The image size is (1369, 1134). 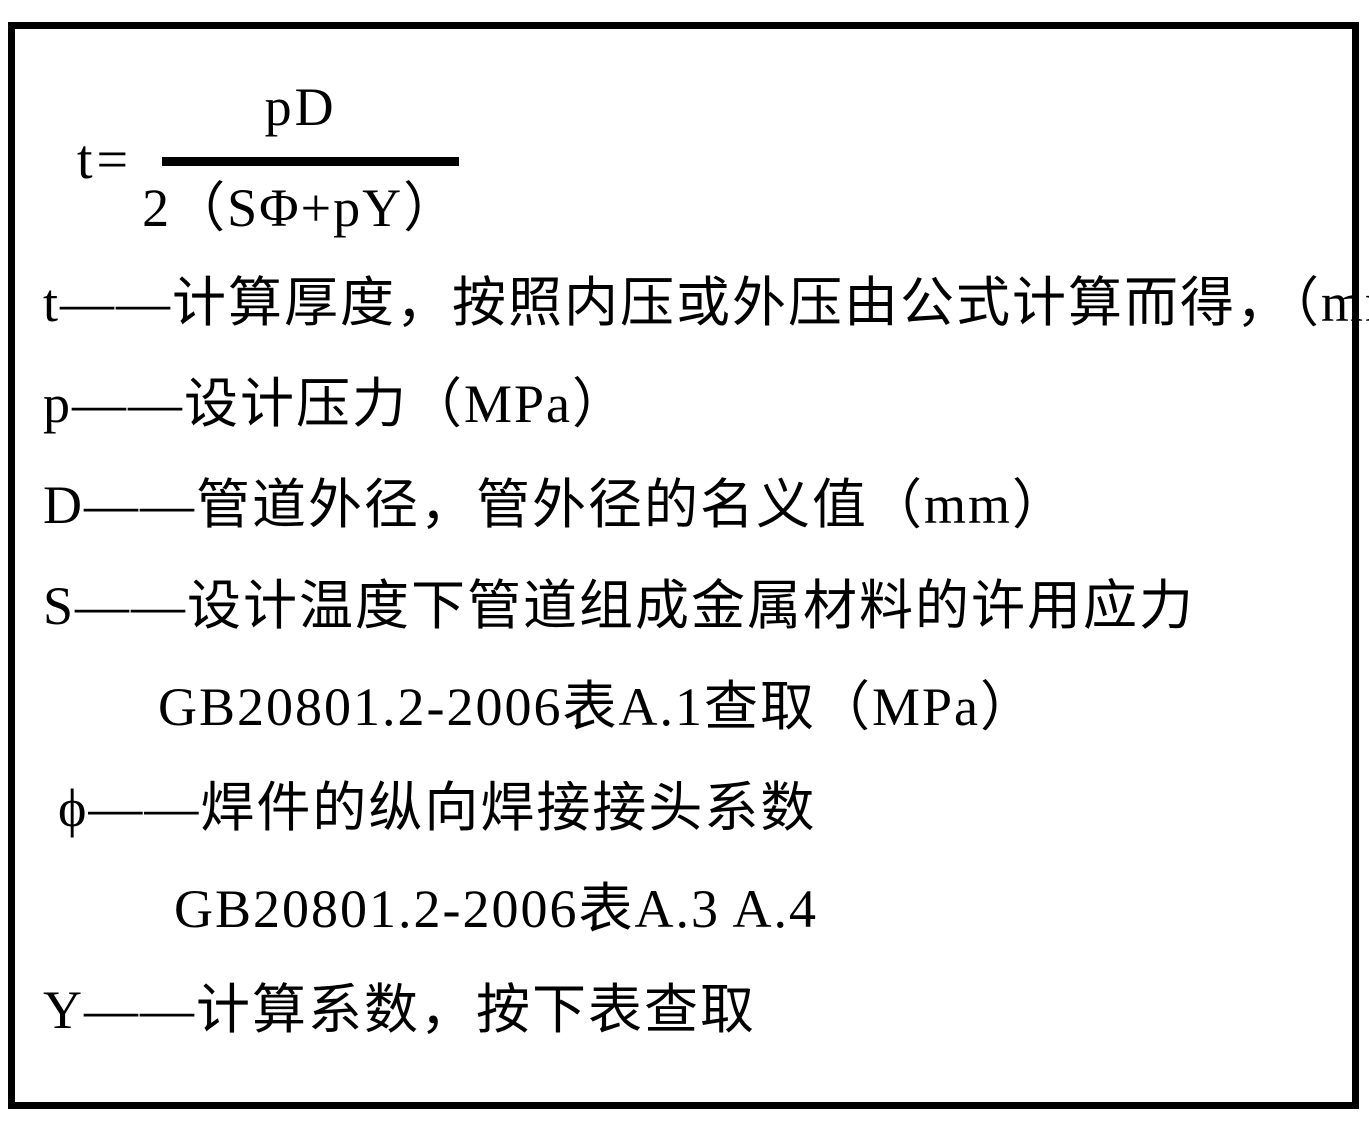 I want to click on definition-line-p: p——设计压力（MPa）, so click(x=336, y=404).